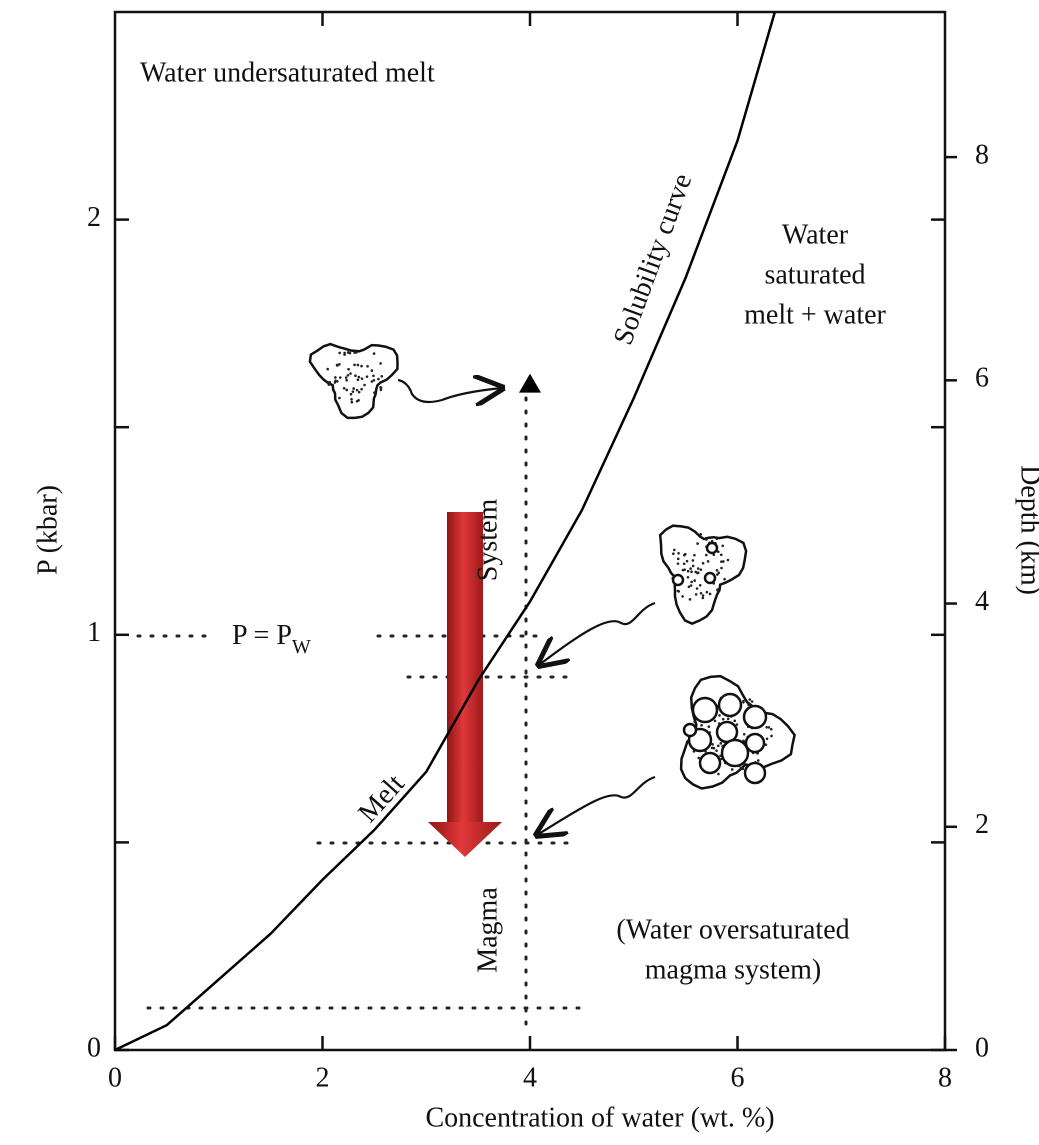  I want to click on annotation: Solubility curve, so click(653, 259).